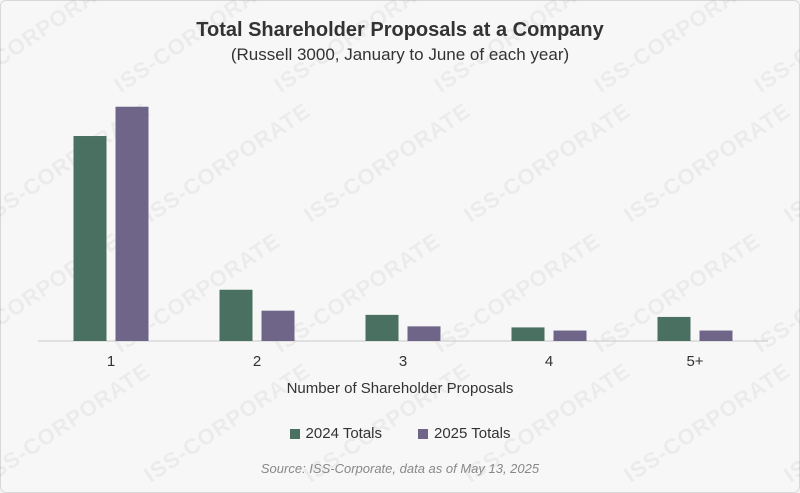 The image size is (800, 493). I want to click on legend-label-2024: 2024 Totals, so click(343, 433).